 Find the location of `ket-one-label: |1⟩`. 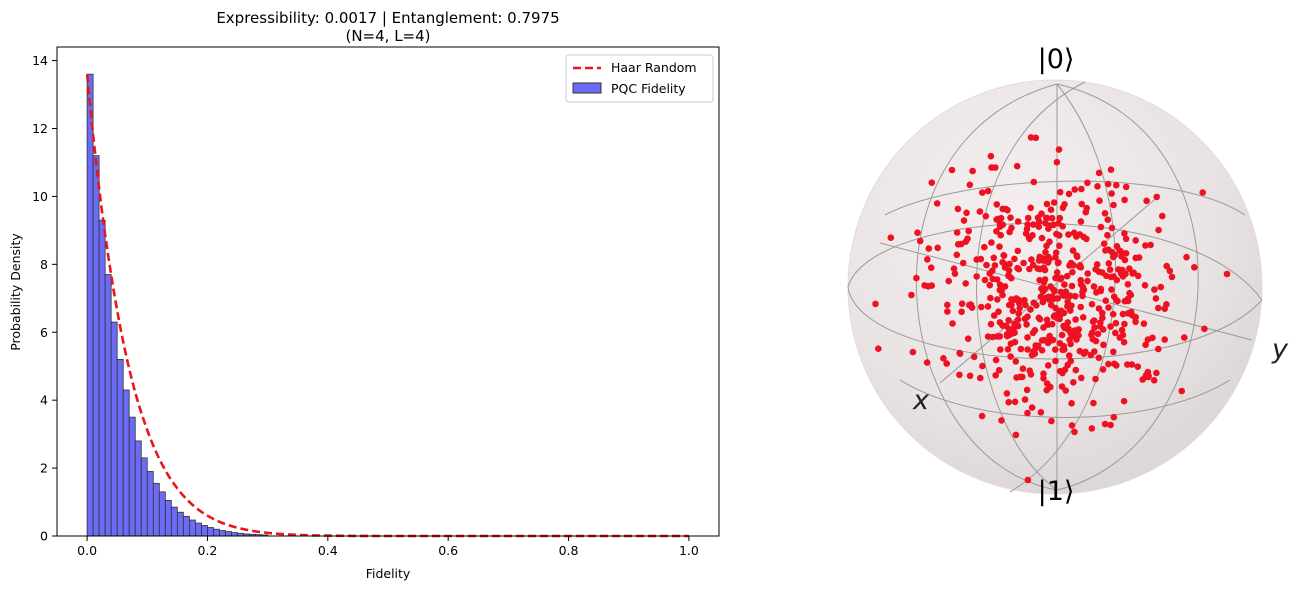

ket-one-label: |1⟩ is located at coordinates (1056, 491).